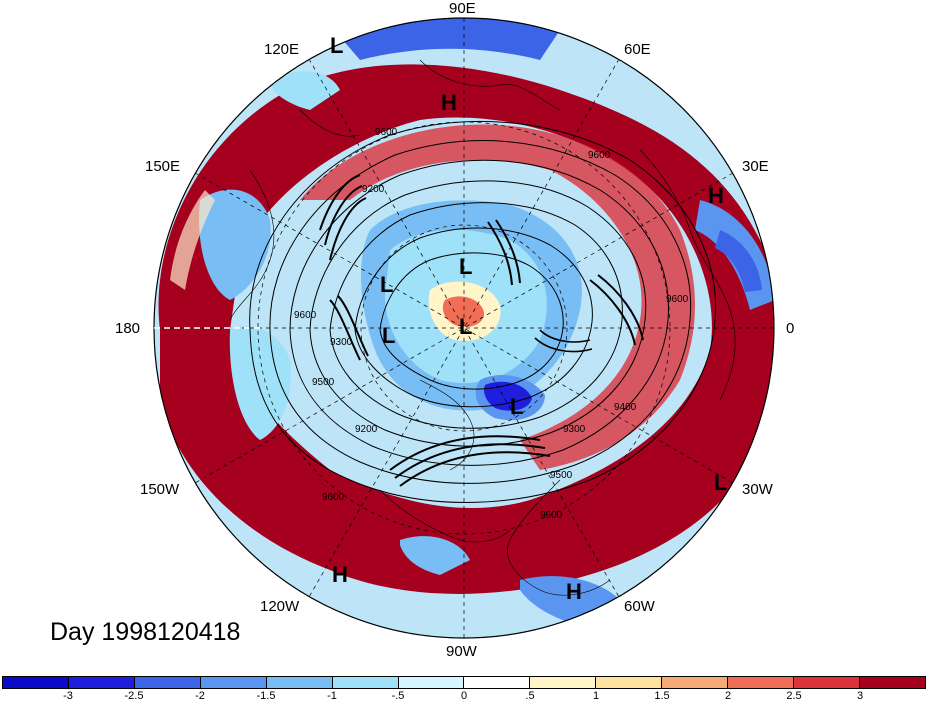 This screenshot has height=702, width=928. What do you see at coordinates (134, 696) in the screenshot?
I see `colorbar-tick-label: -2.5` at bounding box center [134, 696].